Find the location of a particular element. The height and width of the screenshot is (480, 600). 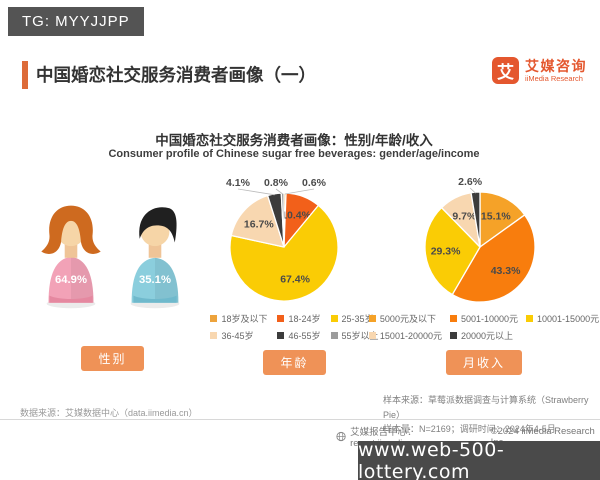

legend-item: 20000元以上 is located at coordinates (483, 335).